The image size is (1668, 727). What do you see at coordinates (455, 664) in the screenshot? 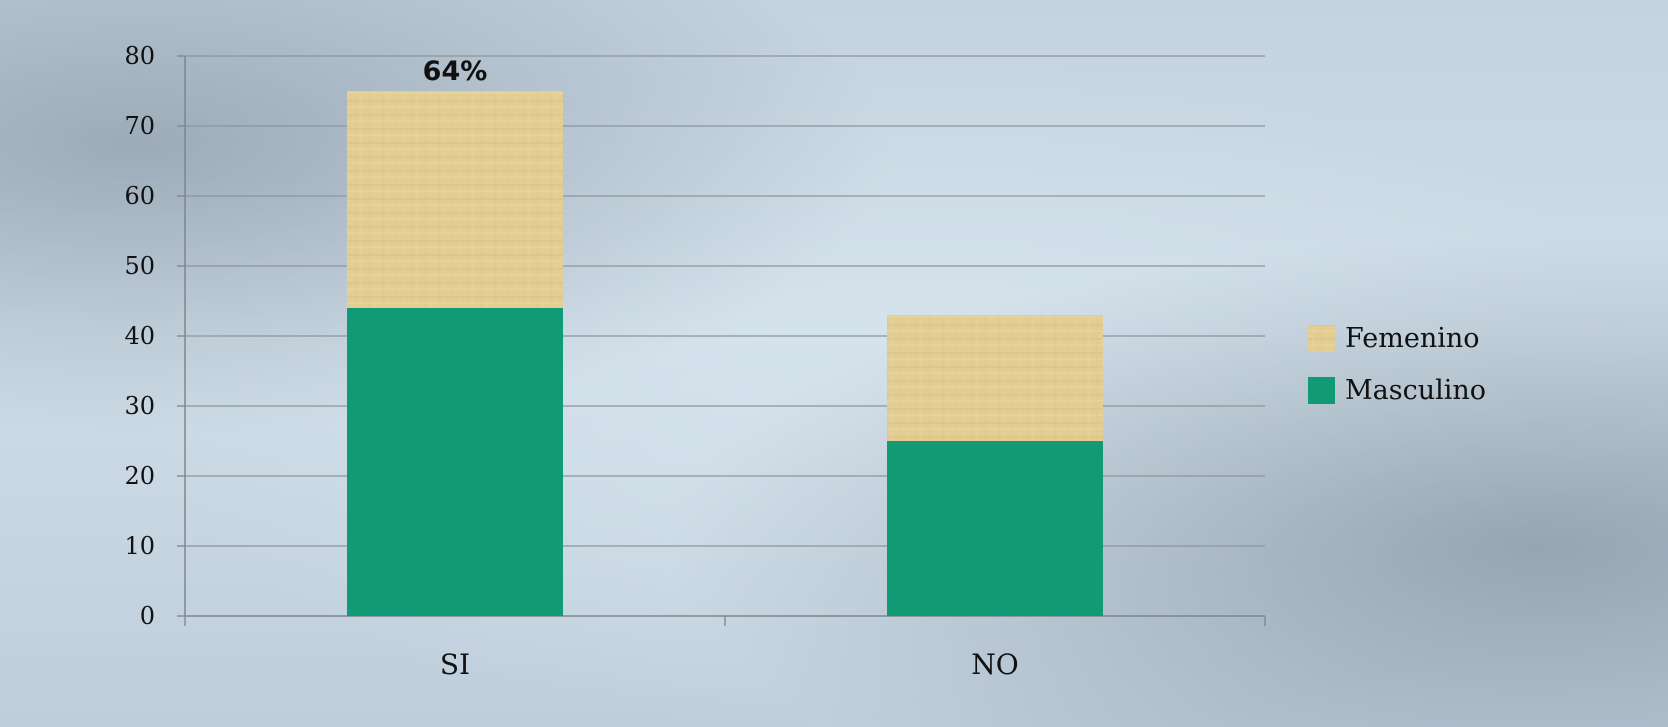
I see `x-category-label: SI` at bounding box center [455, 664].